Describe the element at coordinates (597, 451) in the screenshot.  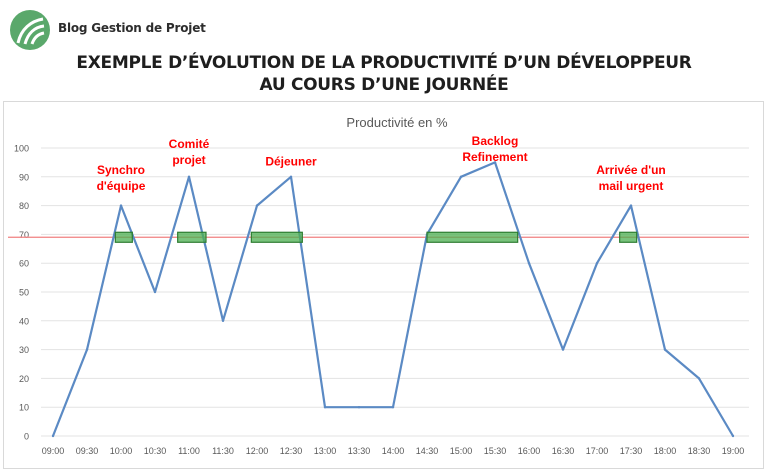
I see `x-tick-label: 17:00` at that location.